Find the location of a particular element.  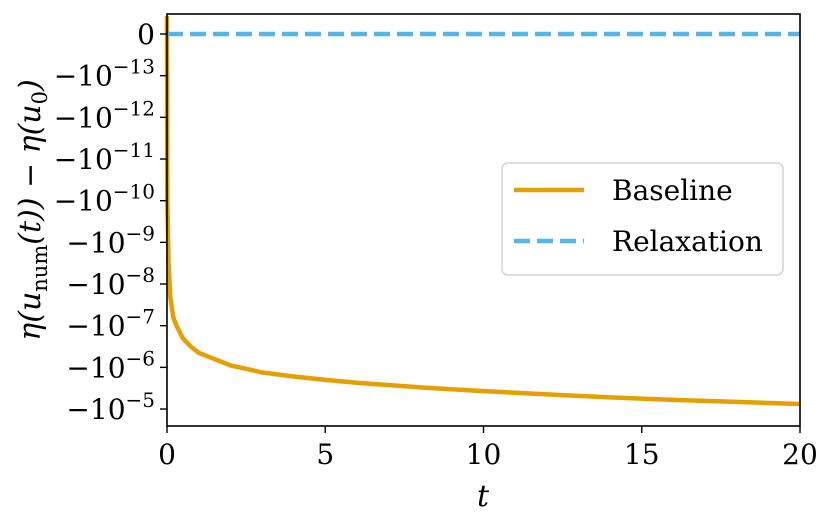

x-axis-label: t is located at coordinates (483, 496).